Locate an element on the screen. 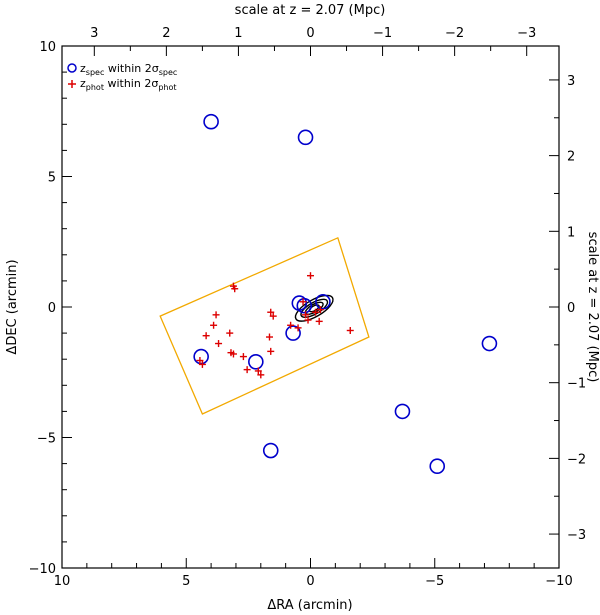  mpc-tick-label-right: −1 is located at coordinates (576, 384).